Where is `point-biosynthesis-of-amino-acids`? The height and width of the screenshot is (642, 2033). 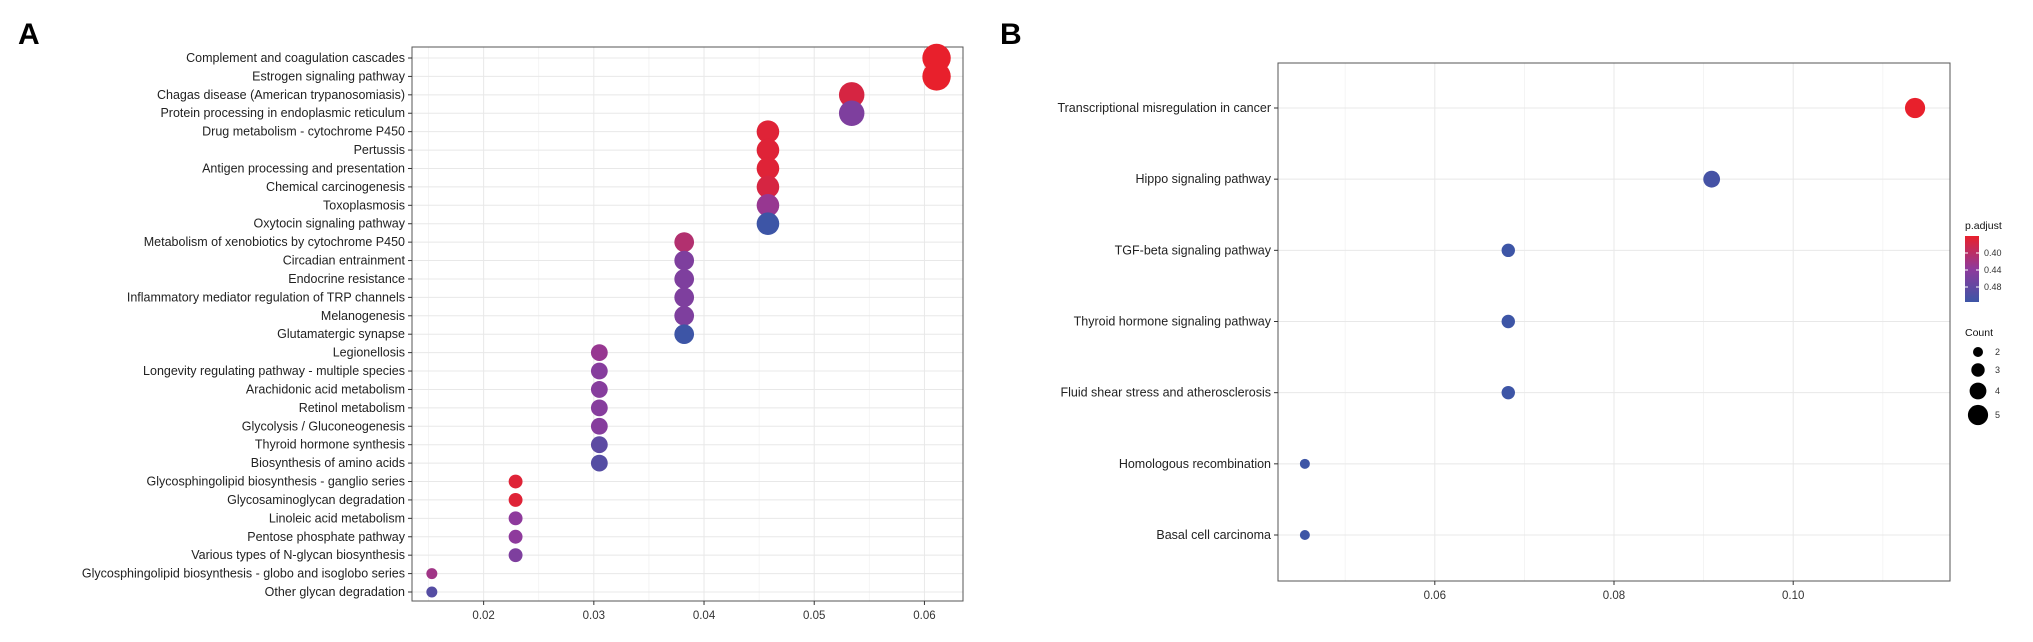 point-biosynthesis-of-amino-acids is located at coordinates (599, 463).